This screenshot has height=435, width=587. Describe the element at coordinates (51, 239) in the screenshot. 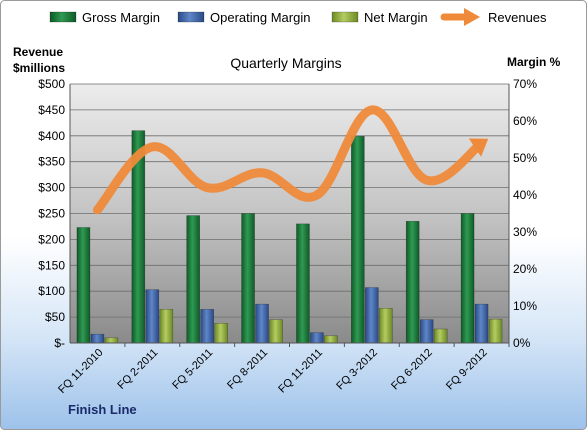

I see `left-tick-label: $200` at that location.